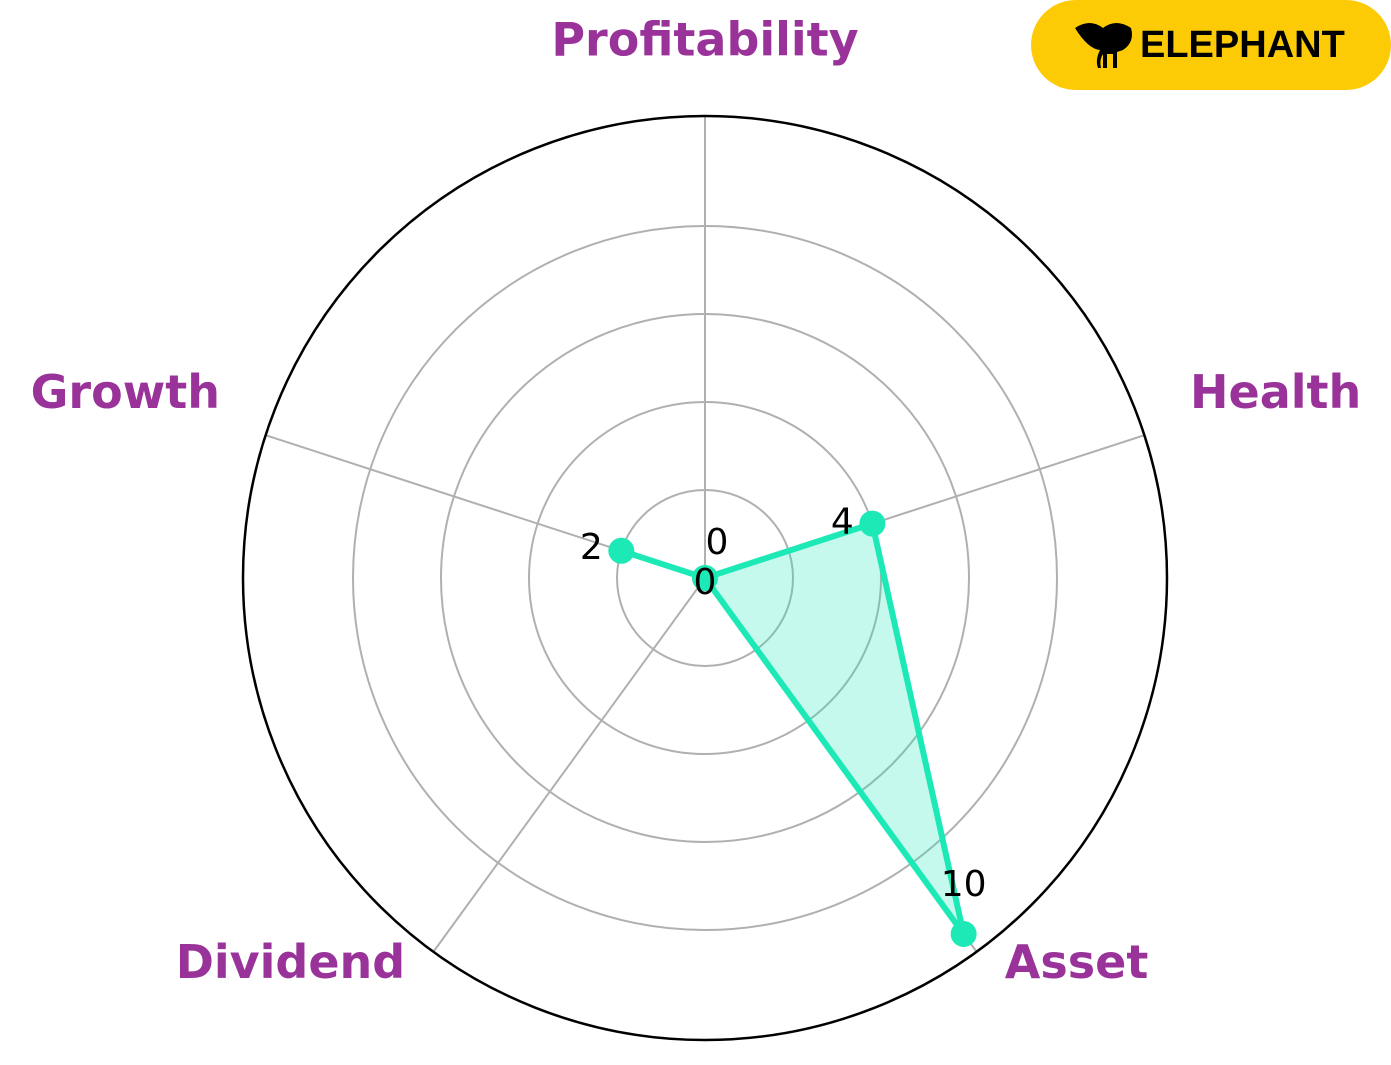 The width and height of the screenshot is (1391, 1065). Describe the element at coordinates (704, 40) in the screenshot. I see `category-label: Profitability` at that location.